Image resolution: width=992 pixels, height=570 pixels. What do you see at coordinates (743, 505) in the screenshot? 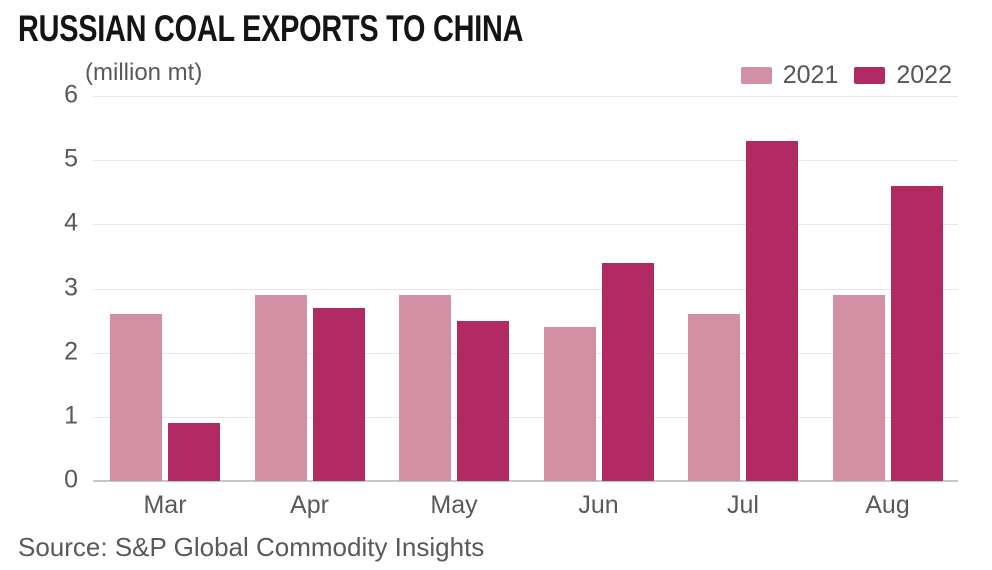
I see `x-axis-label-jul: Jul` at bounding box center [743, 505].